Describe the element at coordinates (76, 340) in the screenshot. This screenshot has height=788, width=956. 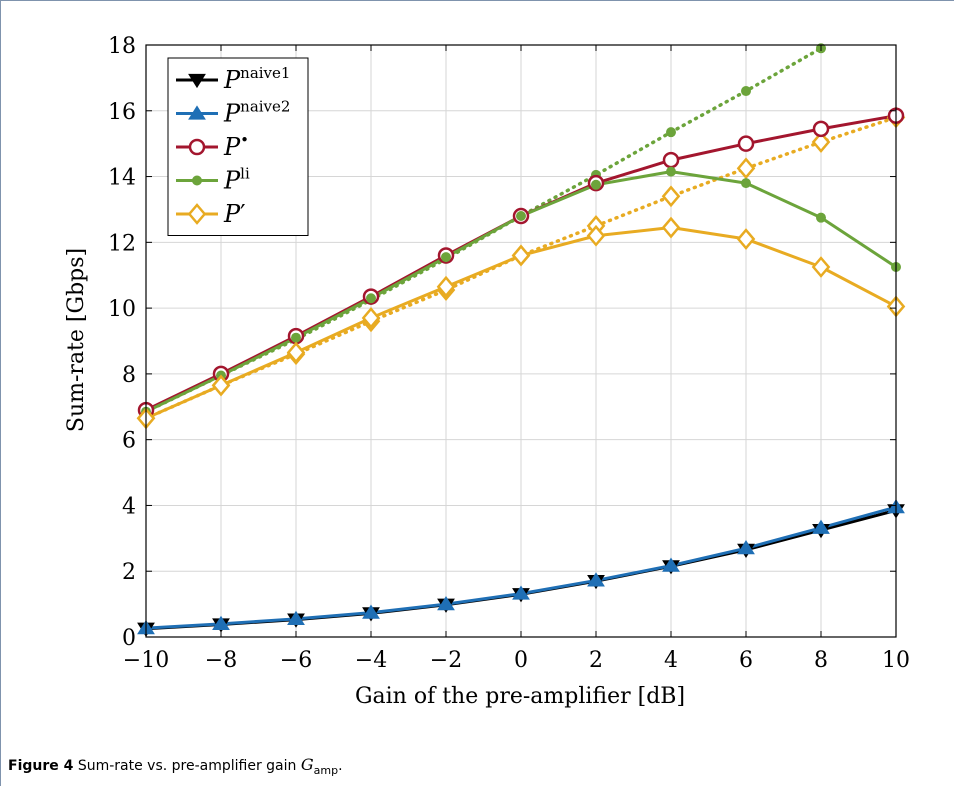
I see `y-axis-title: Sum-rate [Gbps]` at that location.